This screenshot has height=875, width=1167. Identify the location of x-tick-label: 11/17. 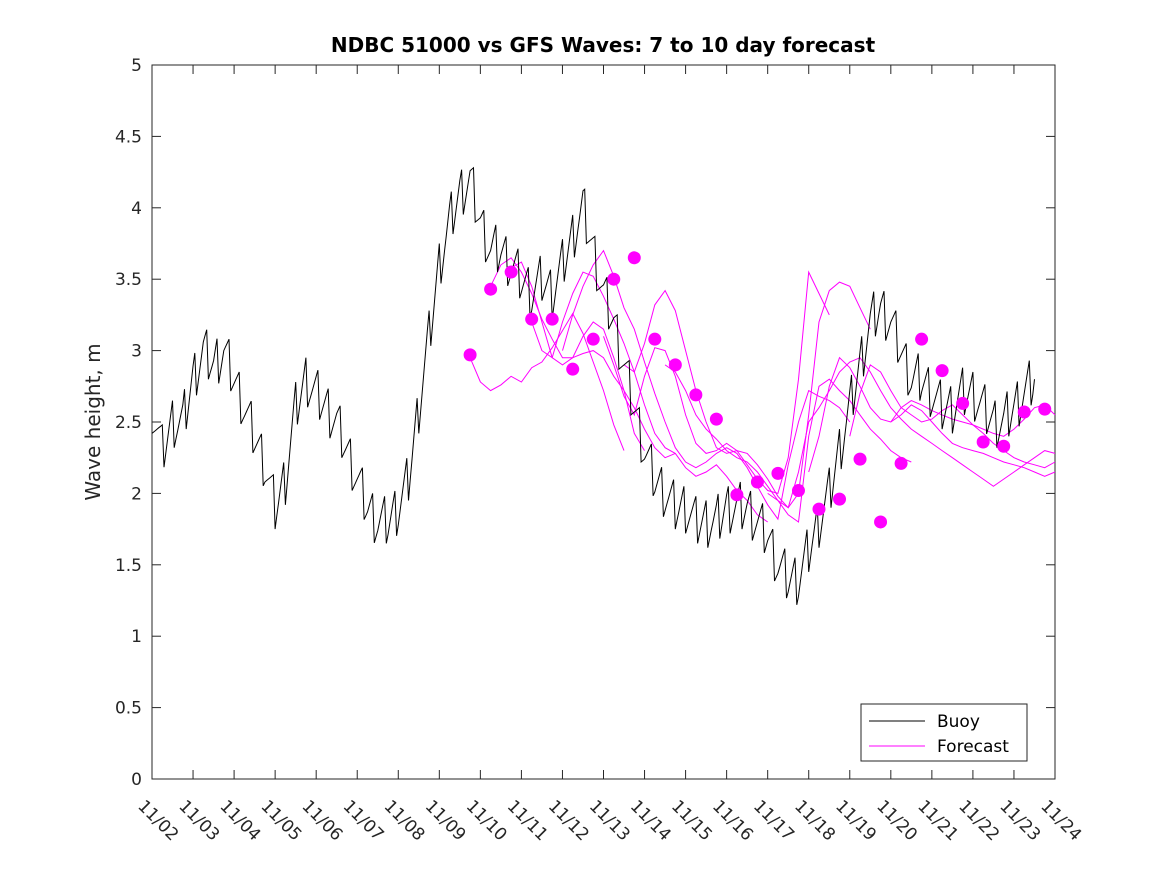
(773, 820).